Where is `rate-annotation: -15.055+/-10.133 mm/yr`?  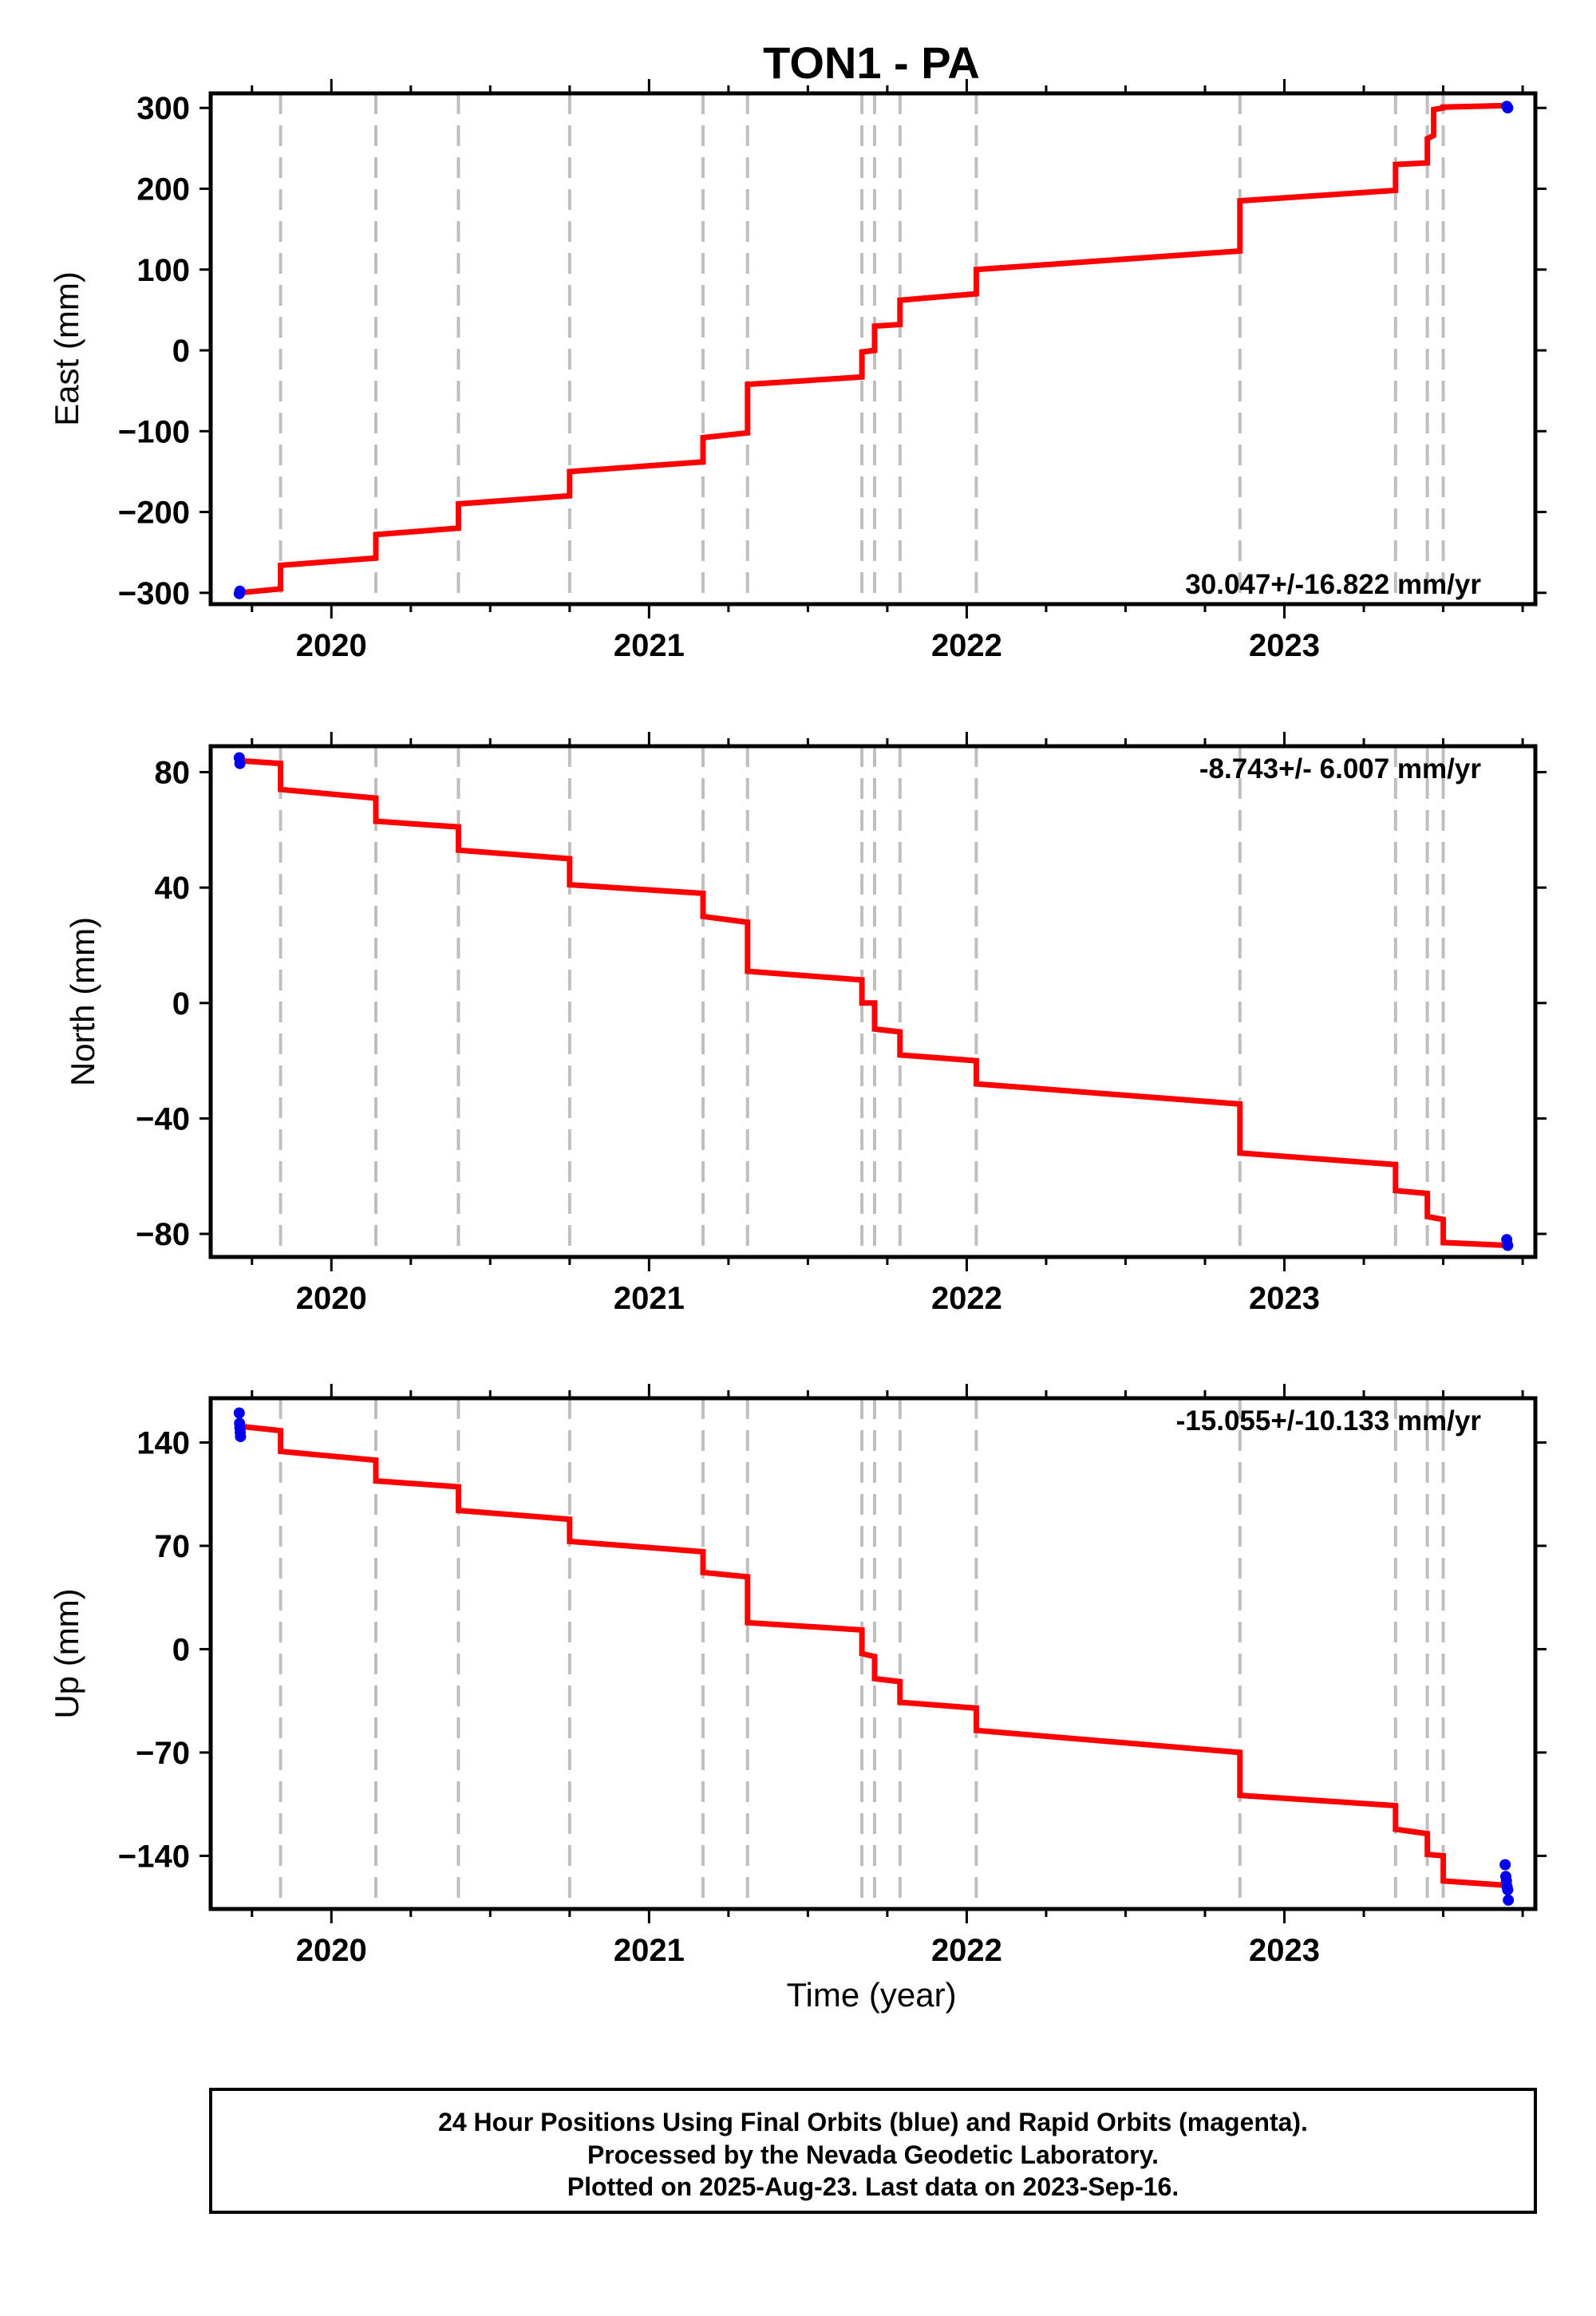
rate-annotation: -15.055+/-10.133 mm/yr is located at coordinates (1329, 1421).